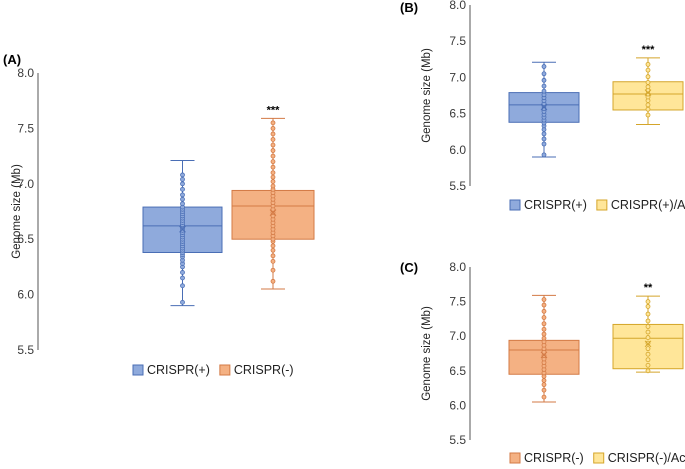  I want to click on panel-label-c: (C), so click(409, 267).